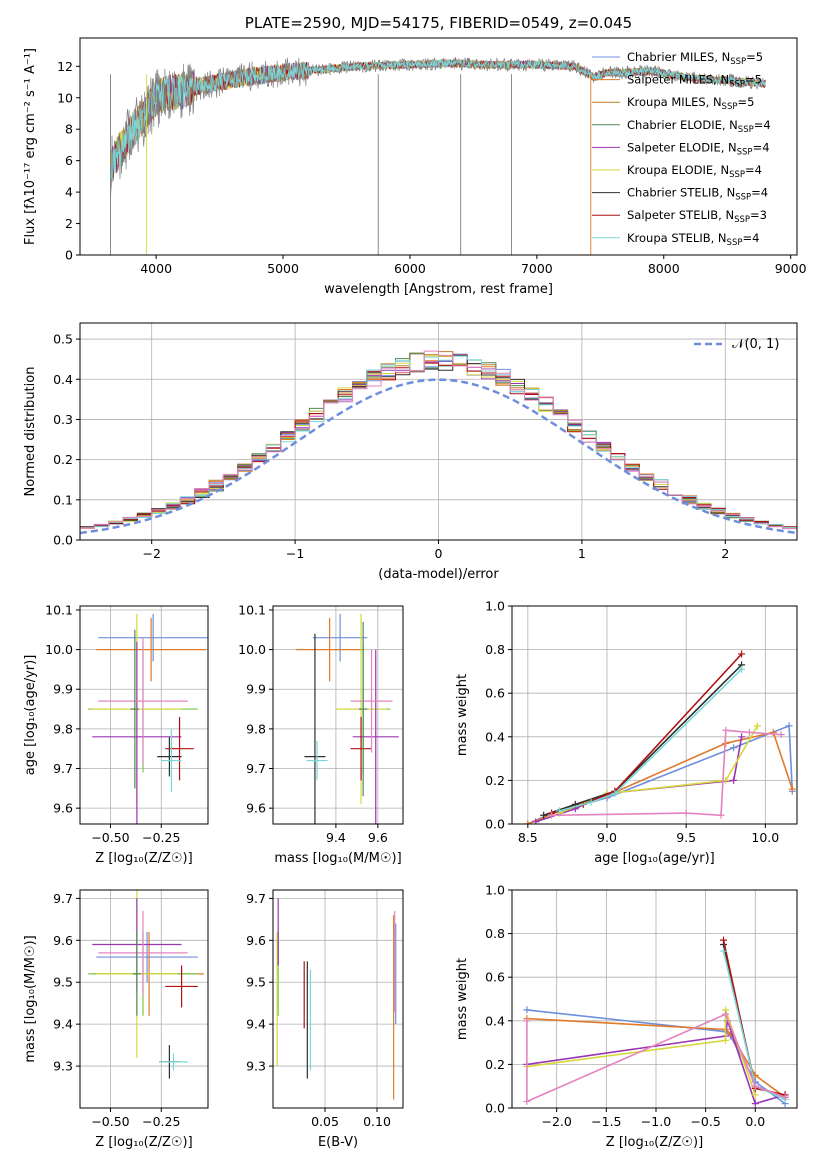 The image size is (819, 1170). I want to click on x-axis-label: wavelength [Angstrom, rest frame], so click(438, 289).